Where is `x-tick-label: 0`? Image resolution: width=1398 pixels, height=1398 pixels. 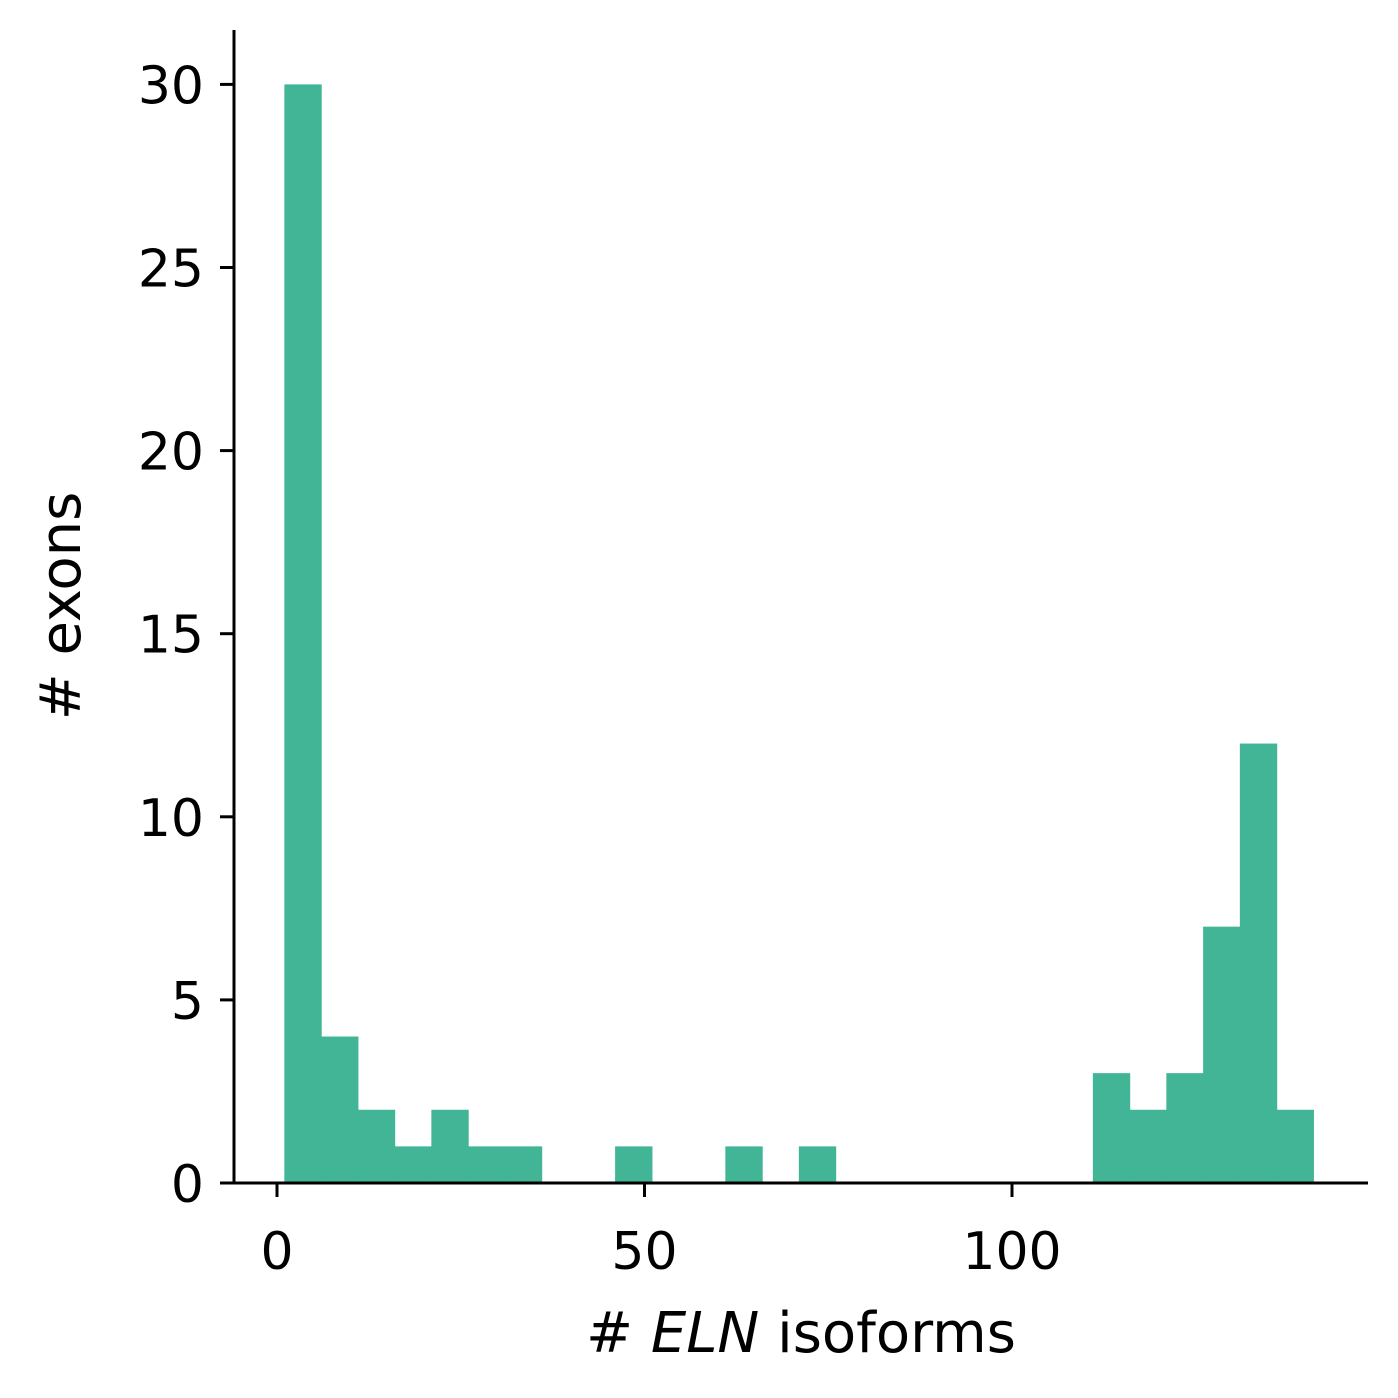
x-tick-label: 0 is located at coordinates (276, 1252).